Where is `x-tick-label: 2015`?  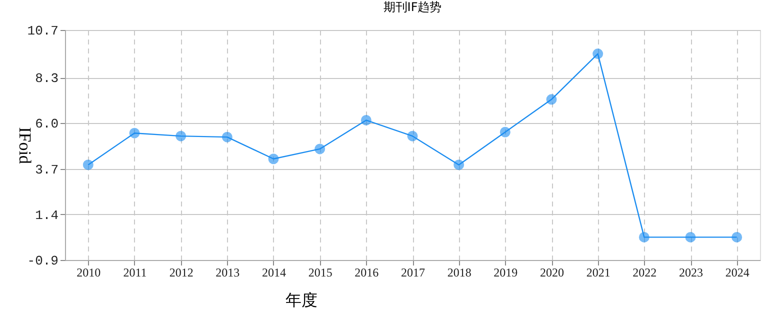 x-tick-label: 2015 is located at coordinates (320, 273).